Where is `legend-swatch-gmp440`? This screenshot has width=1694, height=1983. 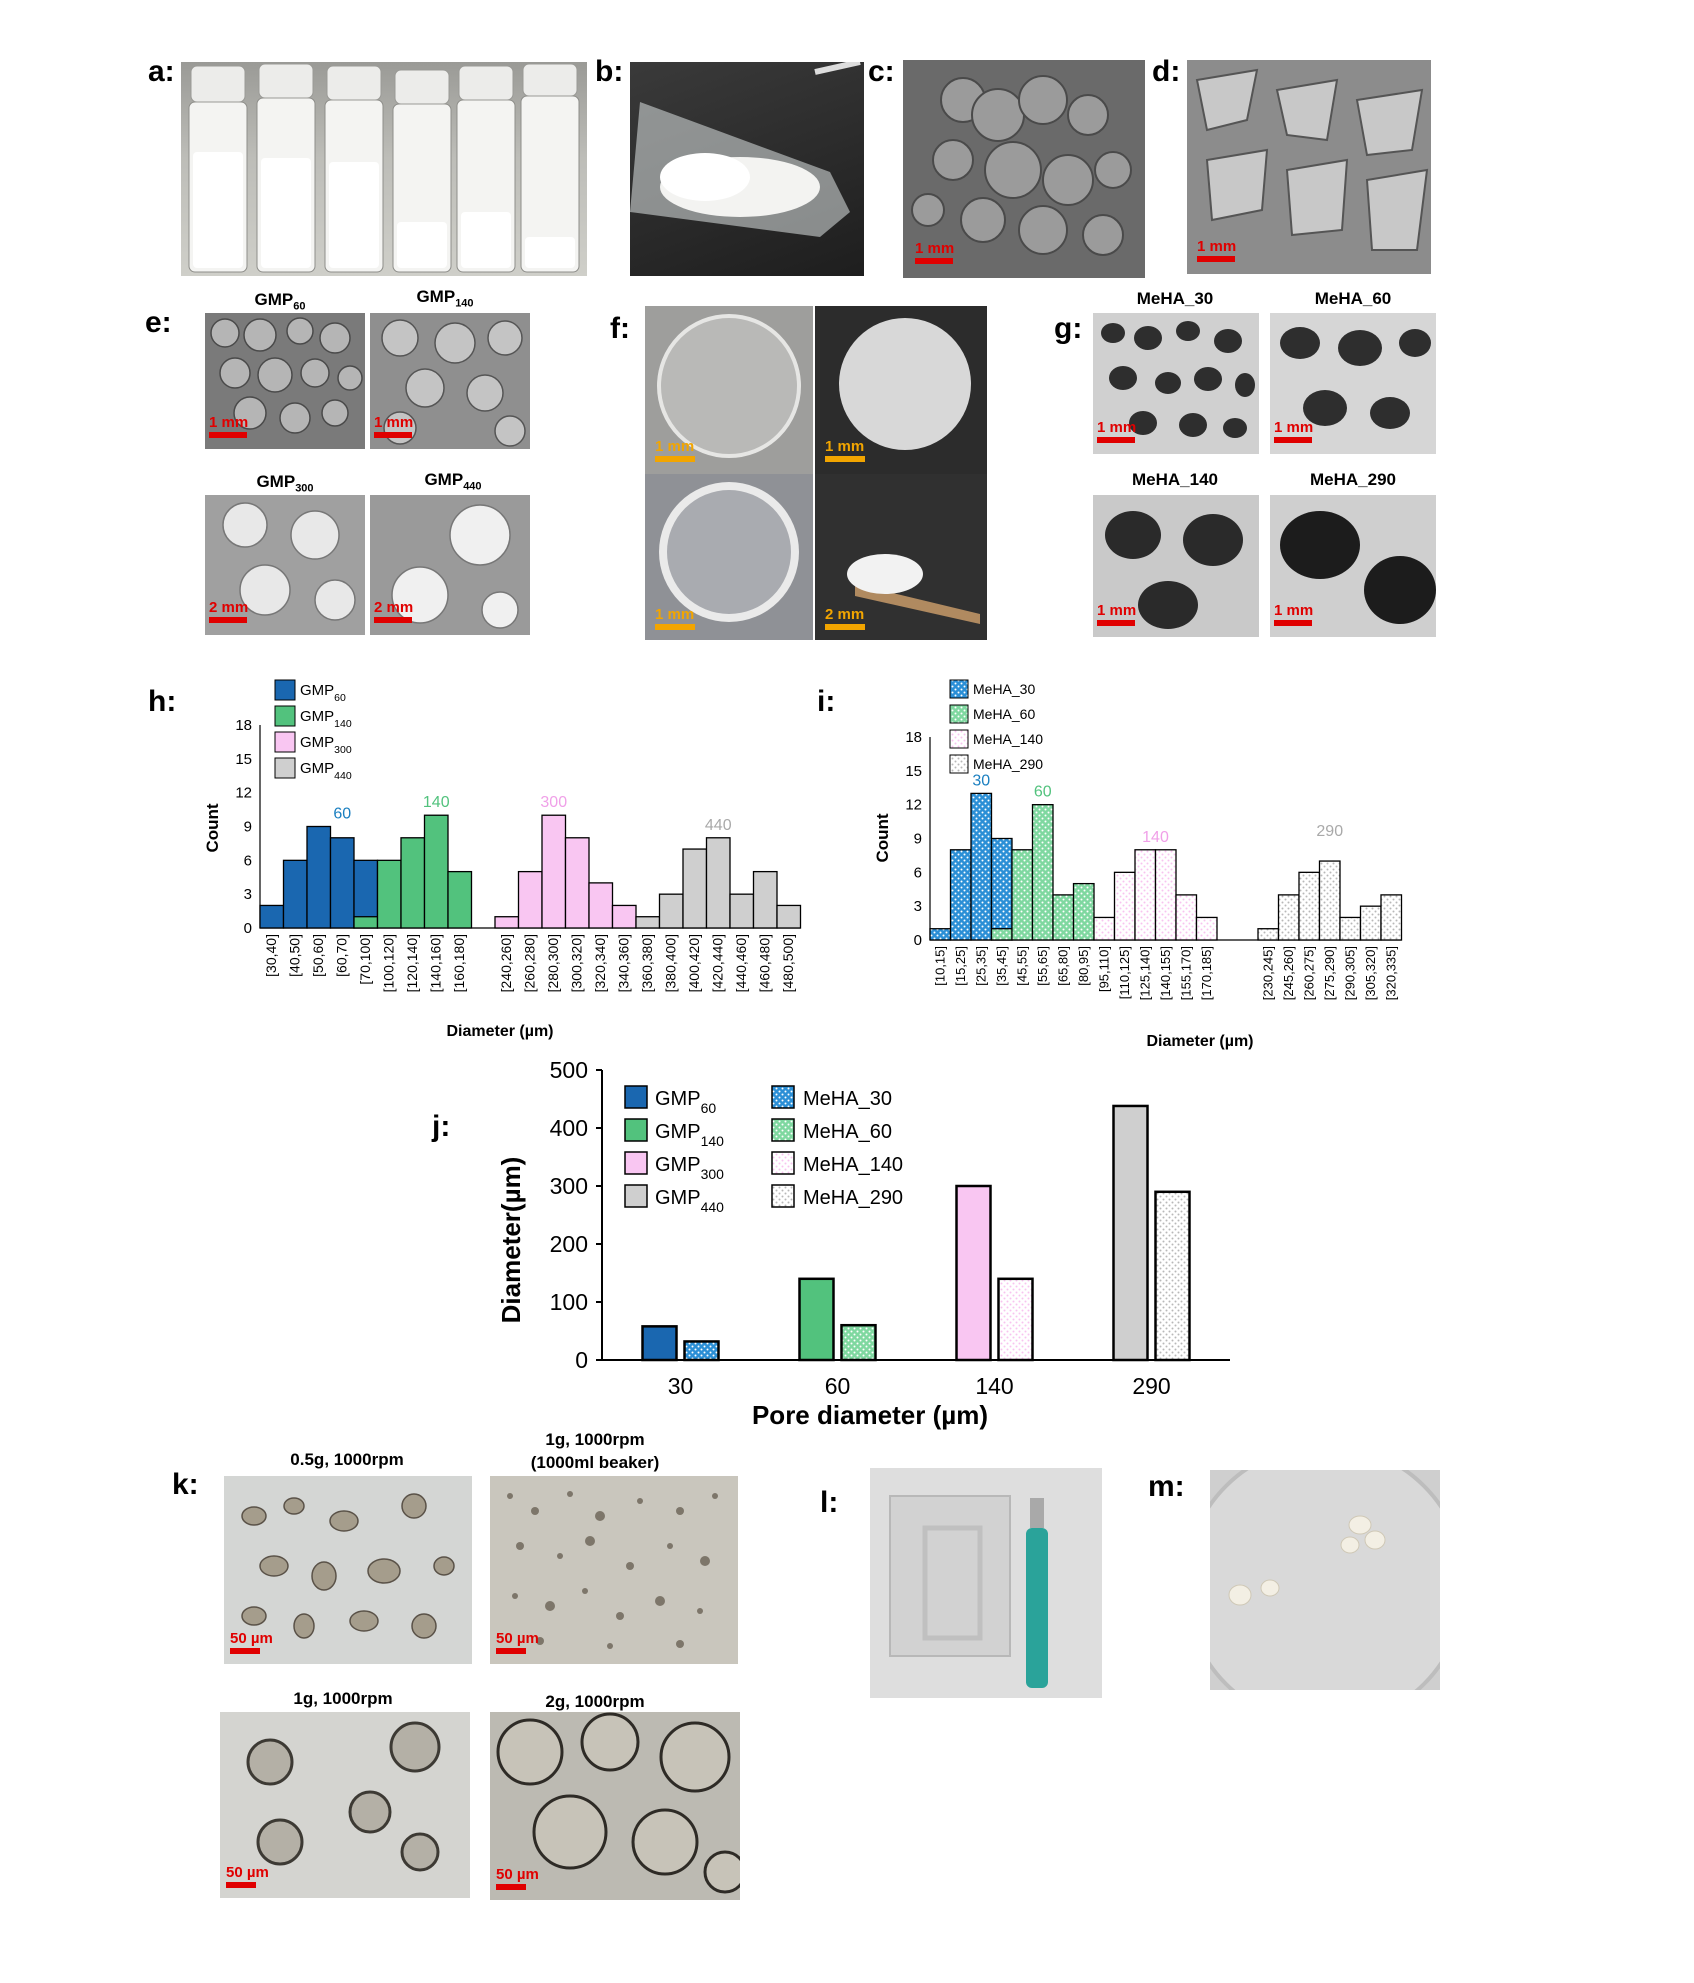
legend-swatch-gmp440 is located at coordinates (636, 1196).